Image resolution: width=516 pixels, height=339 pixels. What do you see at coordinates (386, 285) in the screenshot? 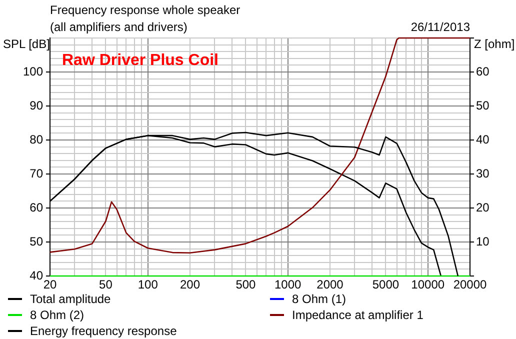
I see `x-tick-label: 5000` at bounding box center [386, 285].